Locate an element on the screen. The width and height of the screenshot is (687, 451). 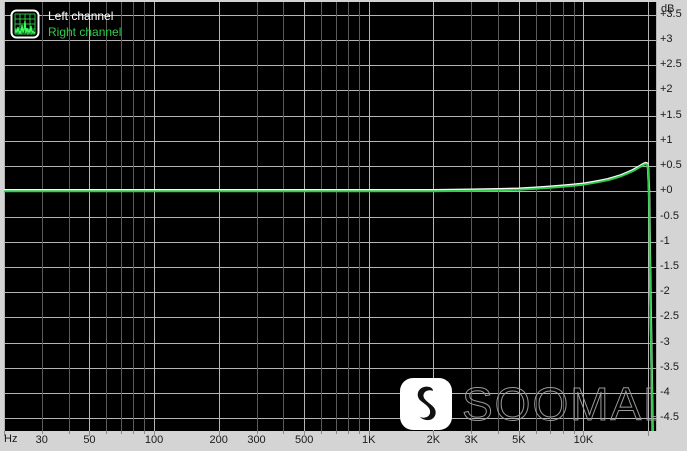
y-axis-unit: dB is located at coordinates (668, 9).